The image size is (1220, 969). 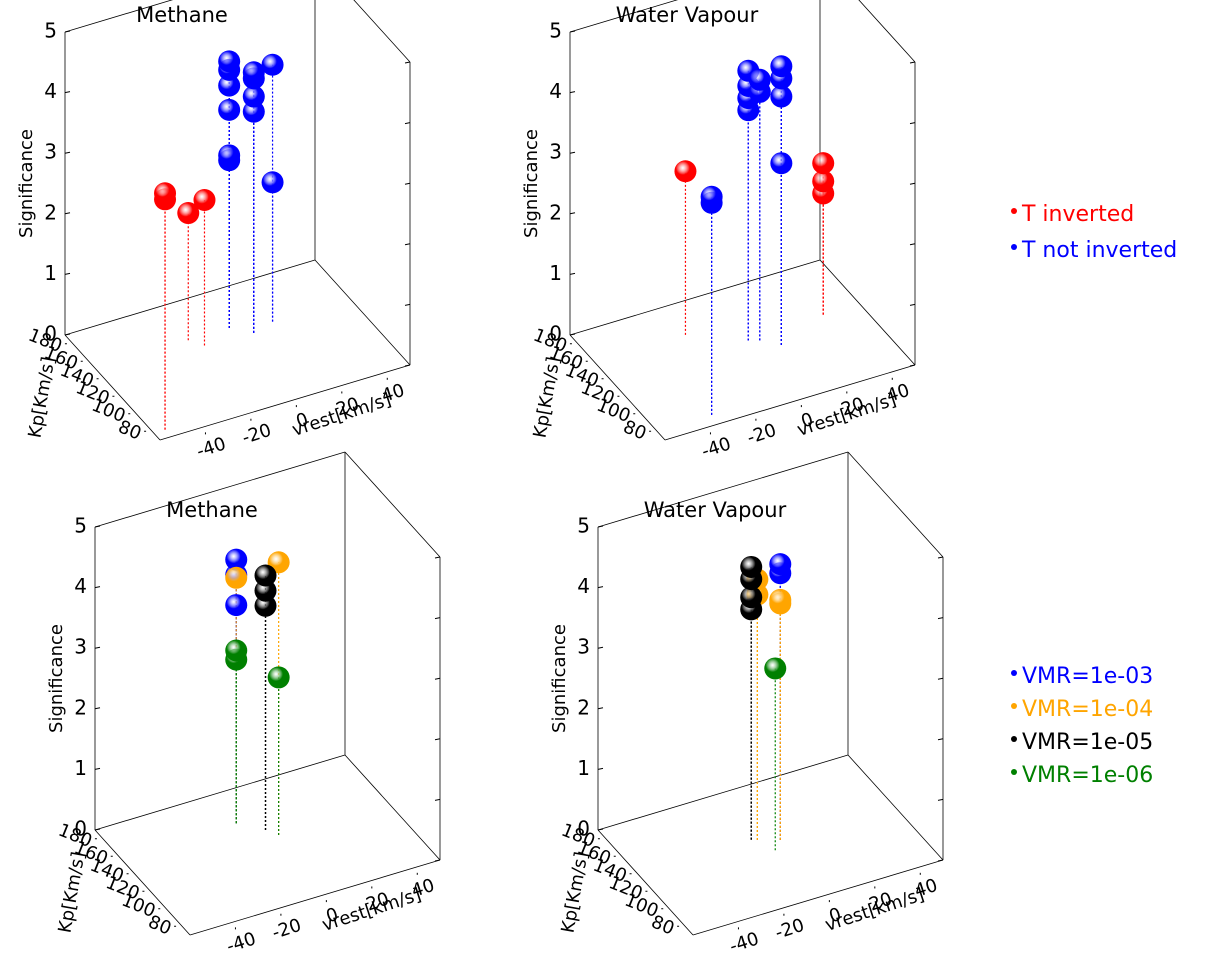 What do you see at coordinates (182, 15) in the screenshot?
I see `chart-title: Methane` at bounding box center [182, 15].